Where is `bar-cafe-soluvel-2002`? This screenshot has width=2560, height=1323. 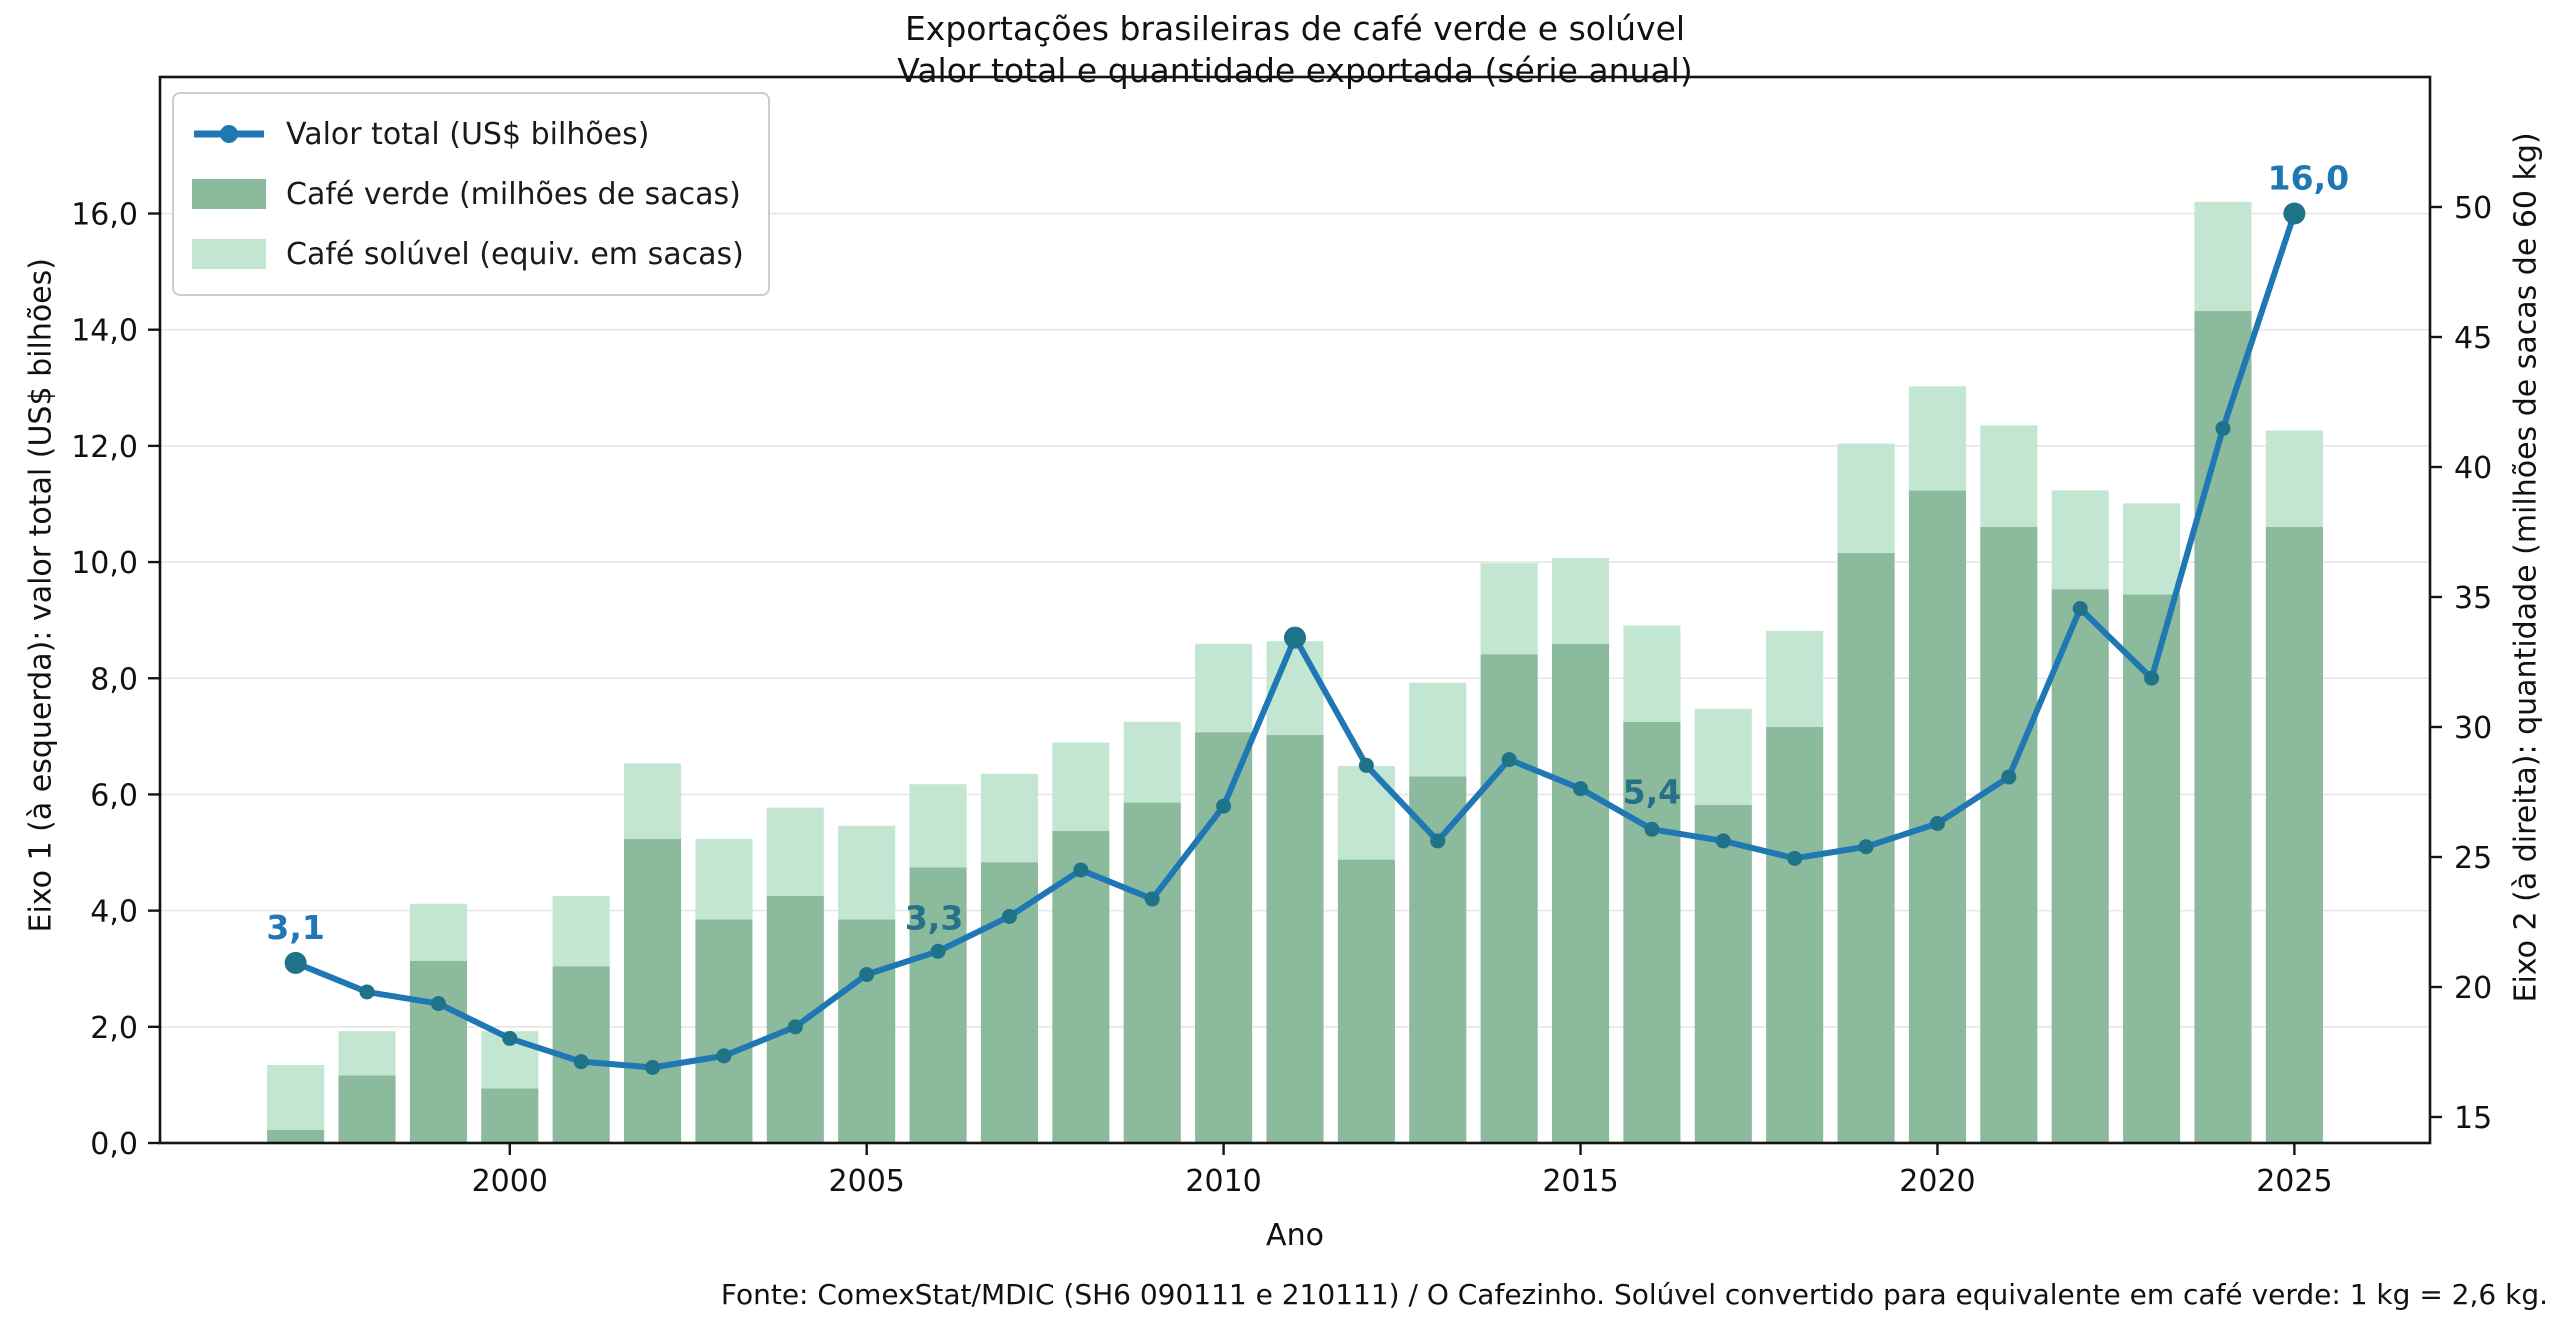
bar-cafe-soluvel-2002 is located at coordinates (652, 801).